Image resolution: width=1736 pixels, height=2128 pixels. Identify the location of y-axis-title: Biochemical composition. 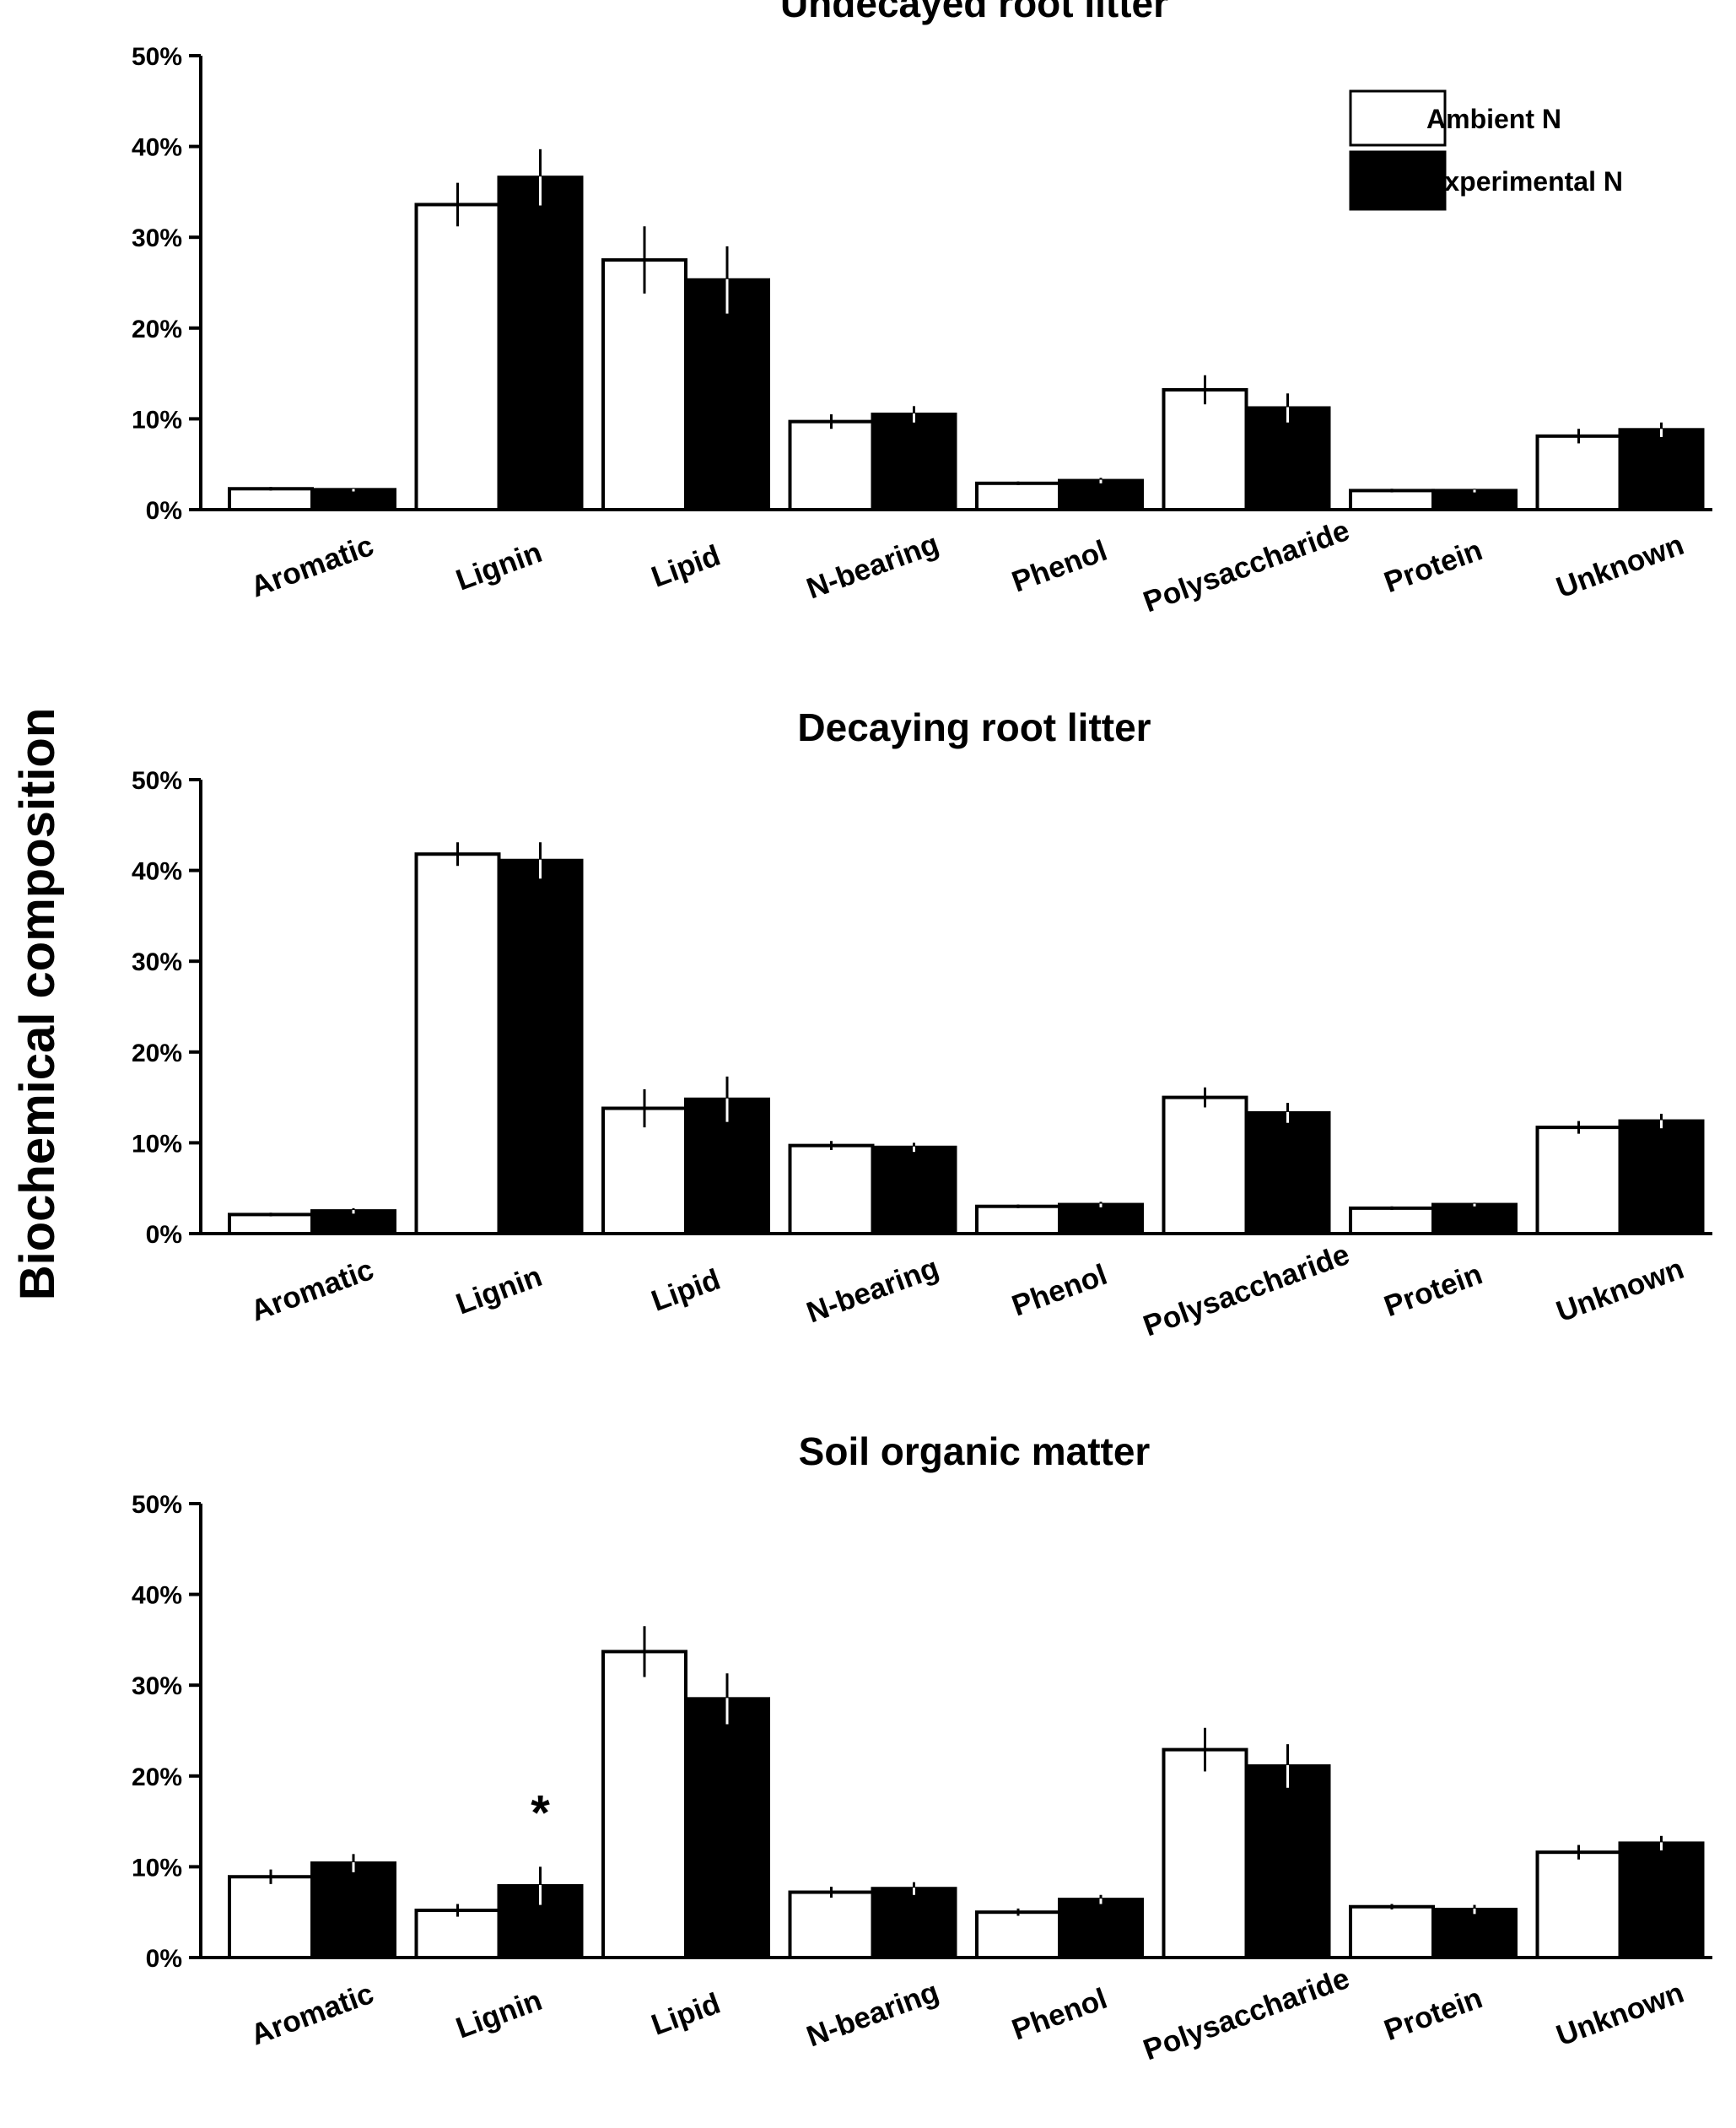
(38, 1004).